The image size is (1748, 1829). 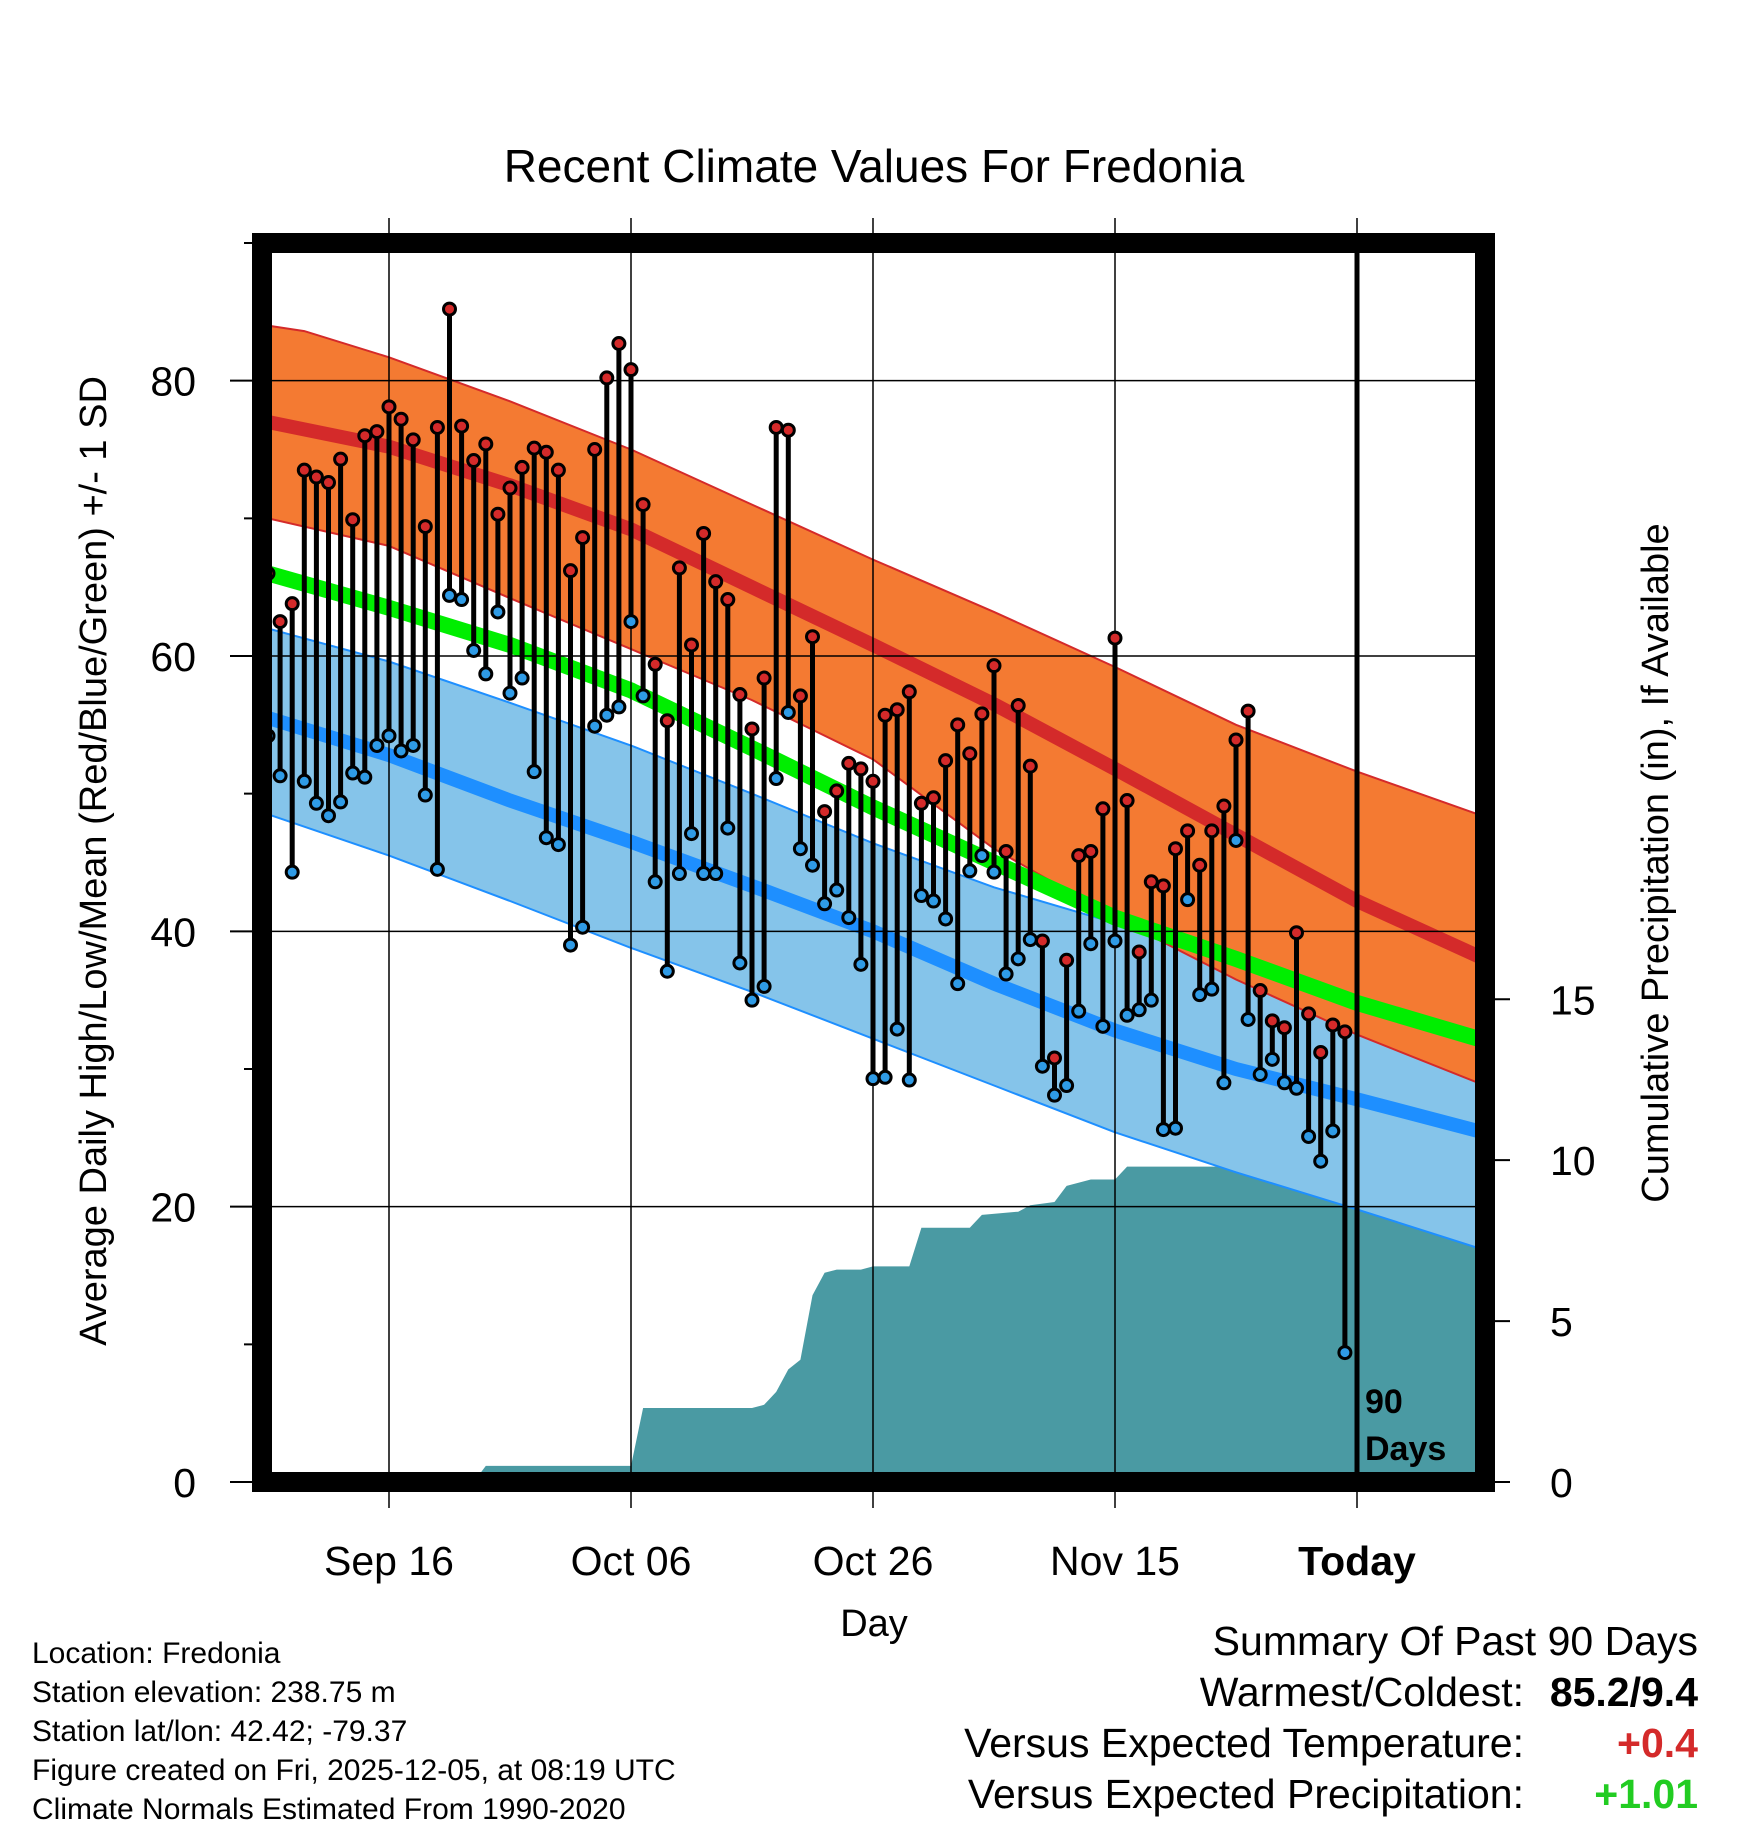 What do you see at coordinates (1561, 1322) in the screenshot?
I see `y2-tick-label: 5` at bounding box center [1561, 1322].